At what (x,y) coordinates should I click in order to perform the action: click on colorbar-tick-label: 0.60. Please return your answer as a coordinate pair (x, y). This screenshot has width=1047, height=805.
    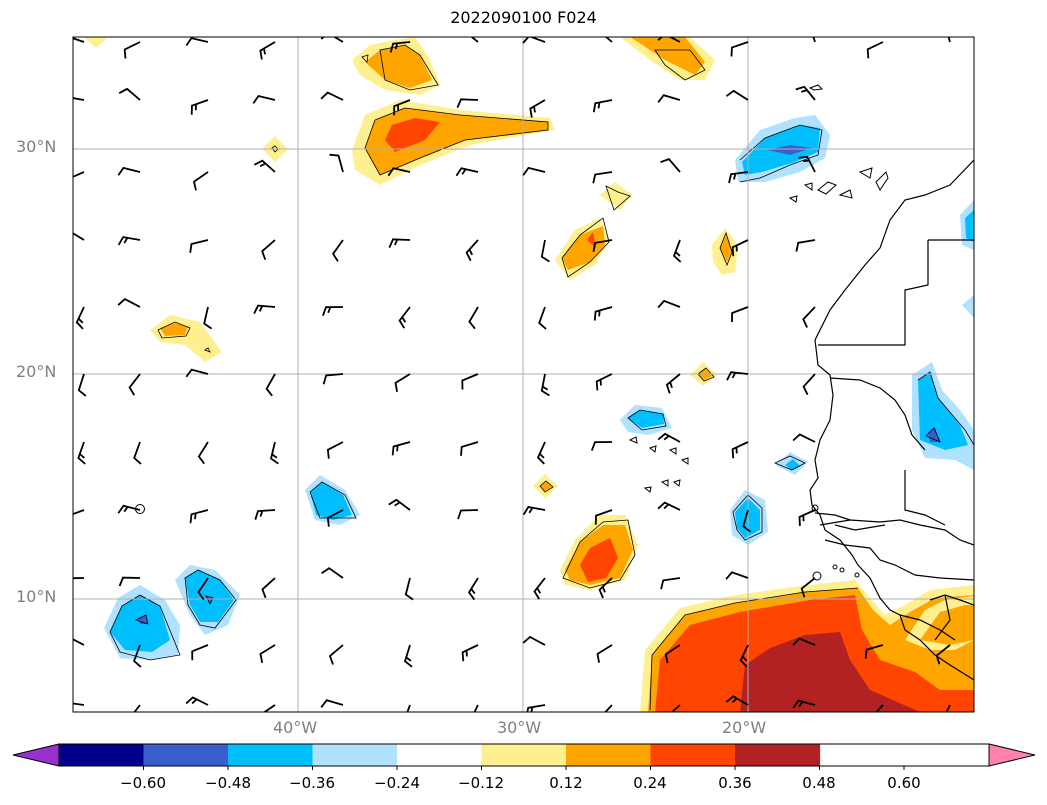
    Looking at the image, I should click on (904, 783).